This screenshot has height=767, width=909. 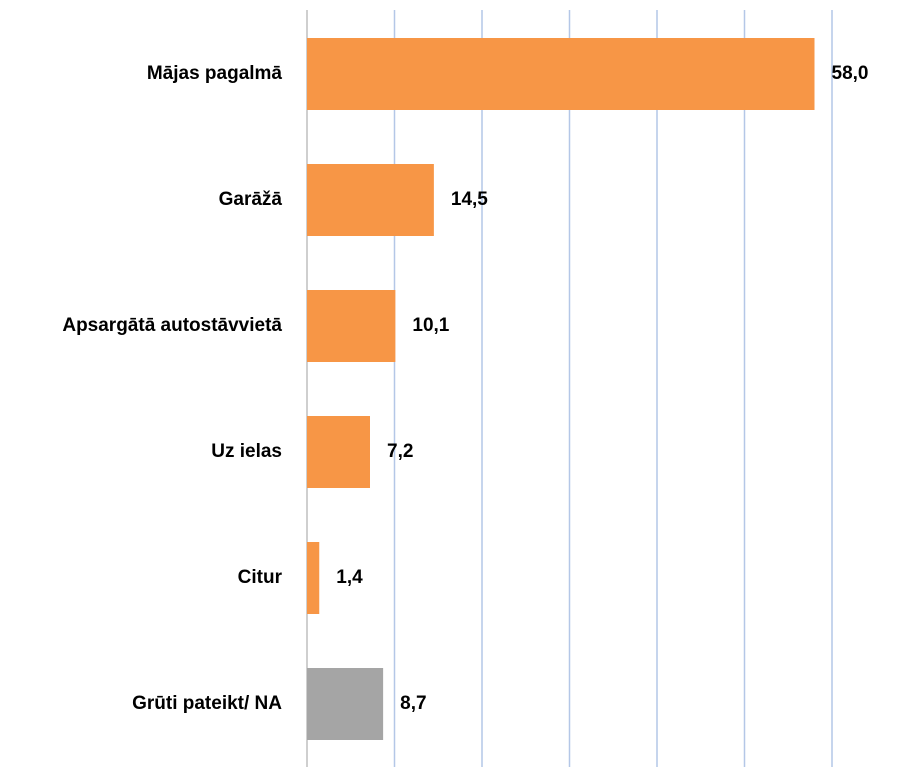 What do you see at coordinates (400, 451) in the screenshot?
I see `value-label: 7,2` at bounding box center [400, 451].